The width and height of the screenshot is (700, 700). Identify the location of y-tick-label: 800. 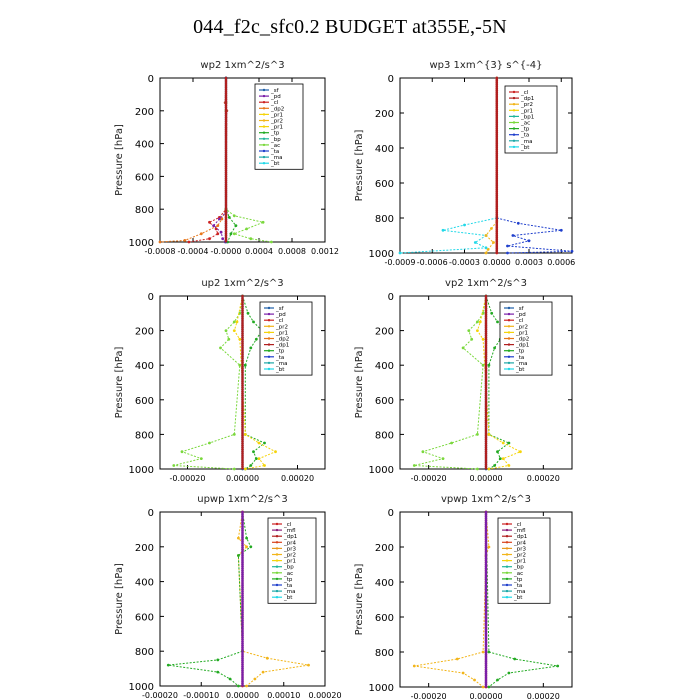
(144, 435).